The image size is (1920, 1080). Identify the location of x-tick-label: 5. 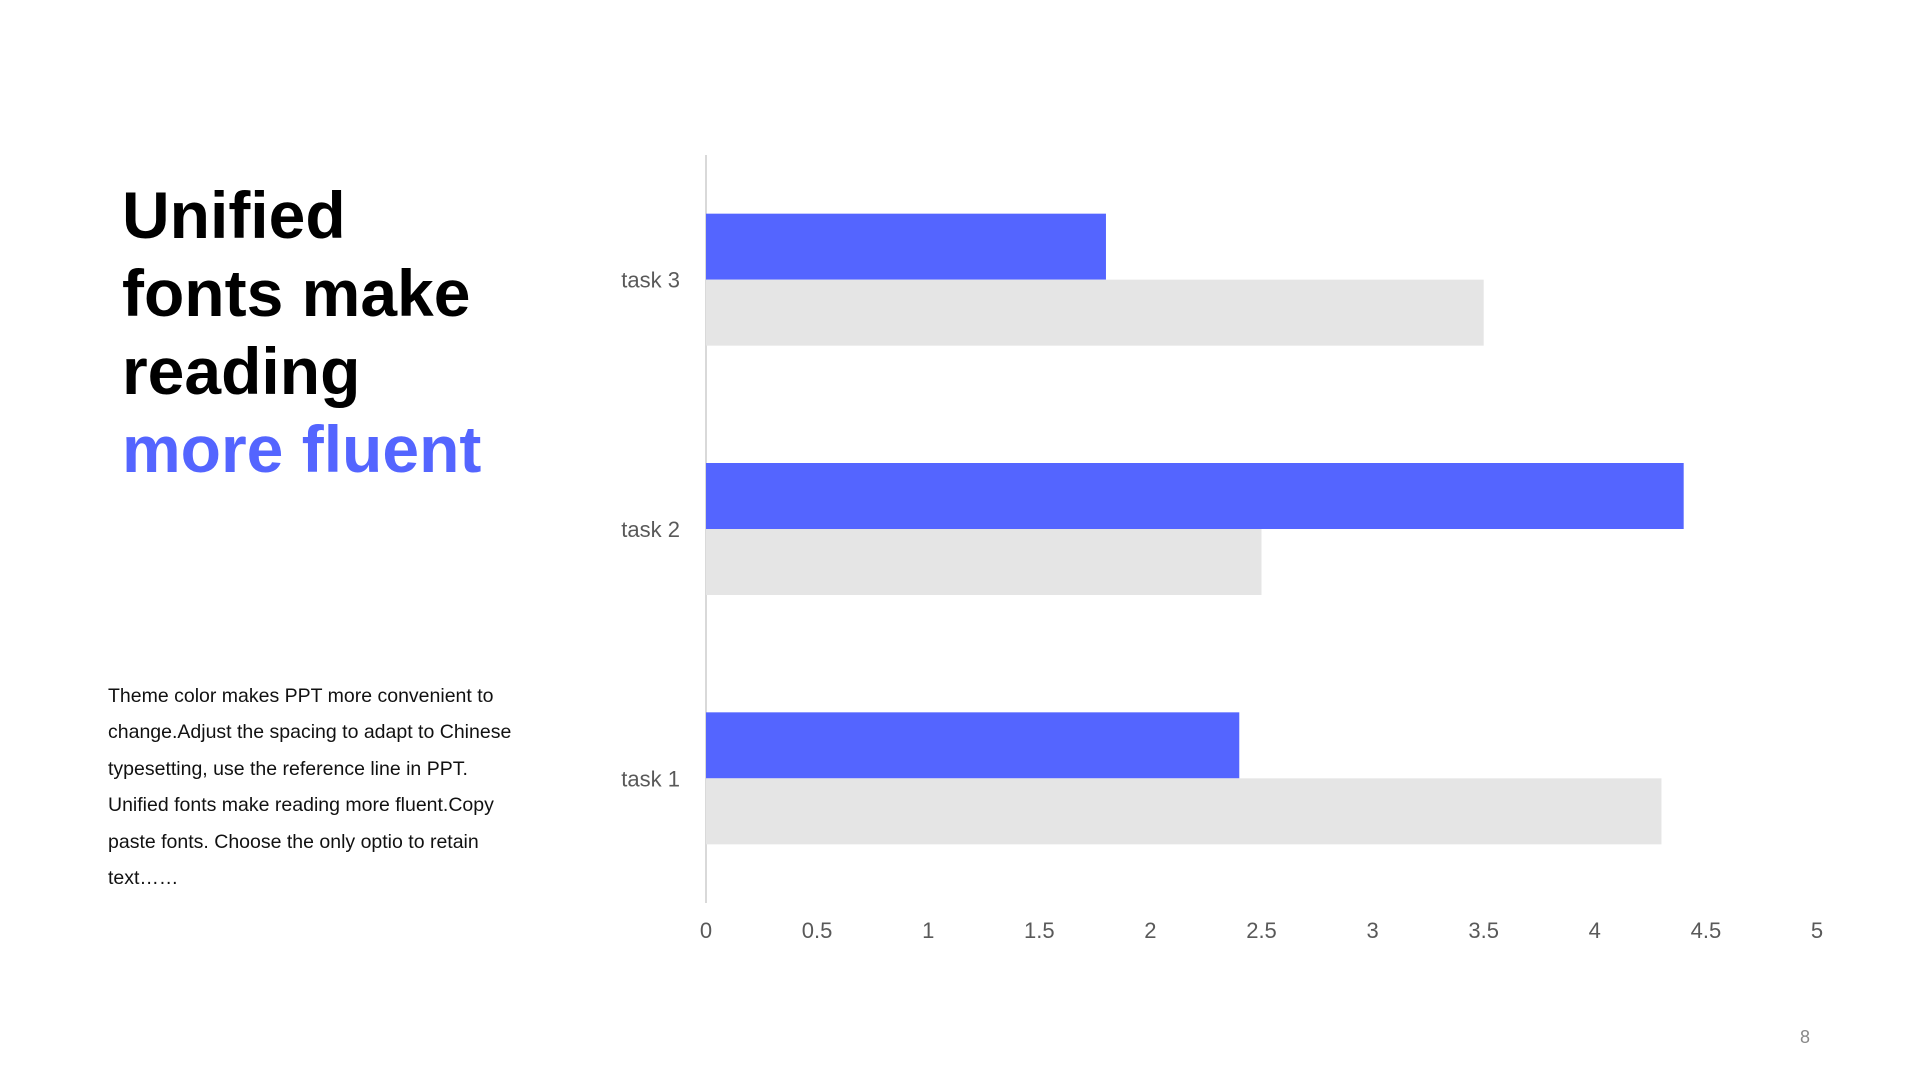
(1817, 930).